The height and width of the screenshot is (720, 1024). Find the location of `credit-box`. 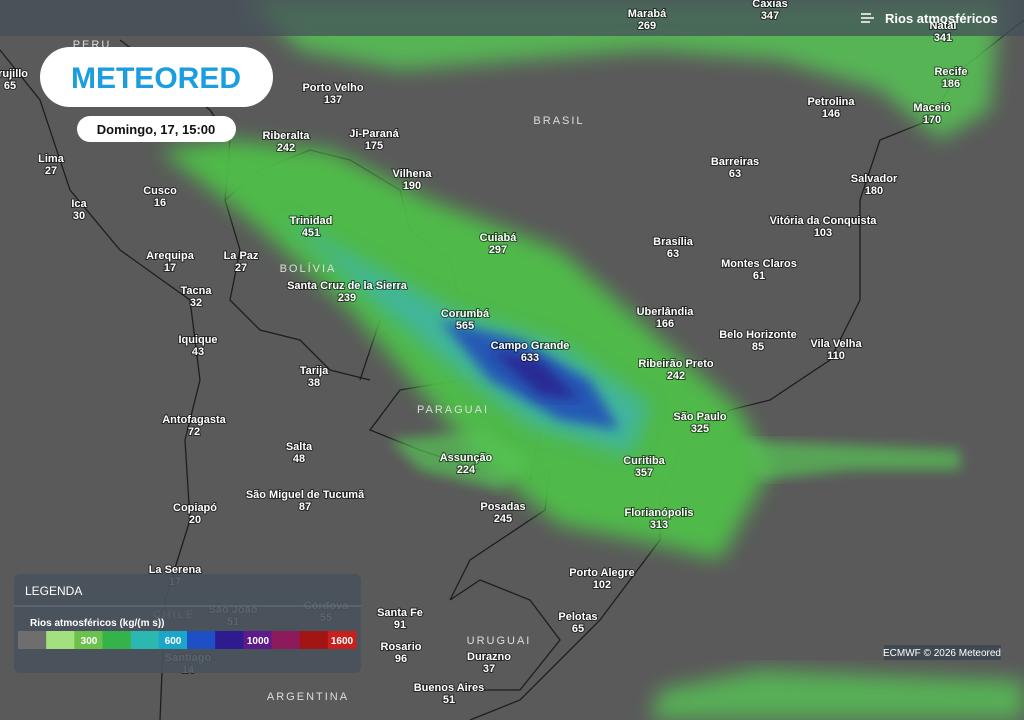

credit-box is located at coordinates (942, 652).